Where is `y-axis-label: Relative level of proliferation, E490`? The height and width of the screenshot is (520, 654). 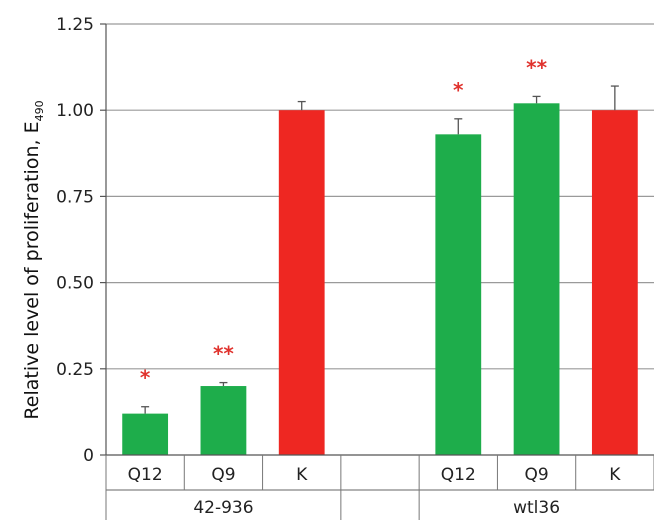 y-axis-label: Relative level of proliferation, E490 is located at coordinates (33, 259).